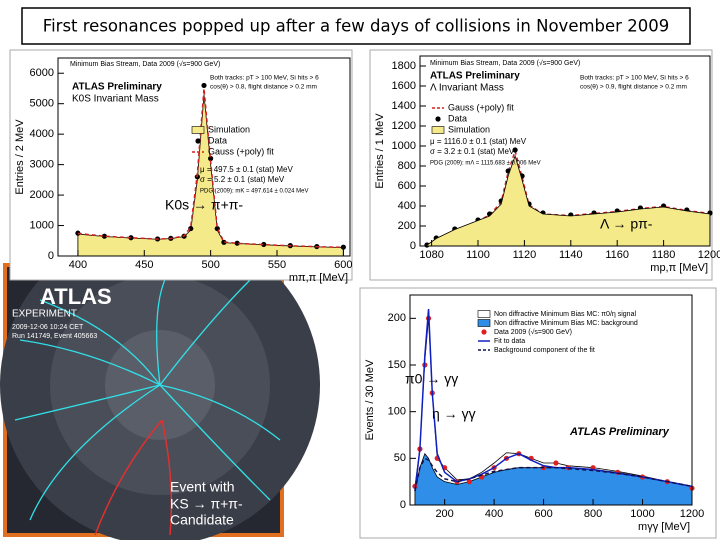  I want to click on x-tick-label: 1100, so click(478, 255).